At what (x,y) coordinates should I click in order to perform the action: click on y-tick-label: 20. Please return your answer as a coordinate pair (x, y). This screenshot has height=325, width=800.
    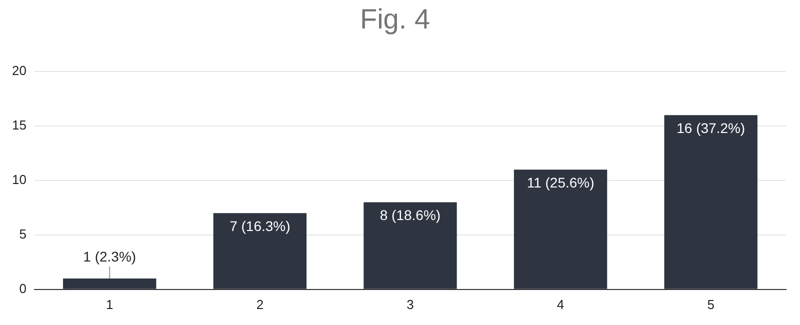
    Looking at the image, I should click on (19, 70).